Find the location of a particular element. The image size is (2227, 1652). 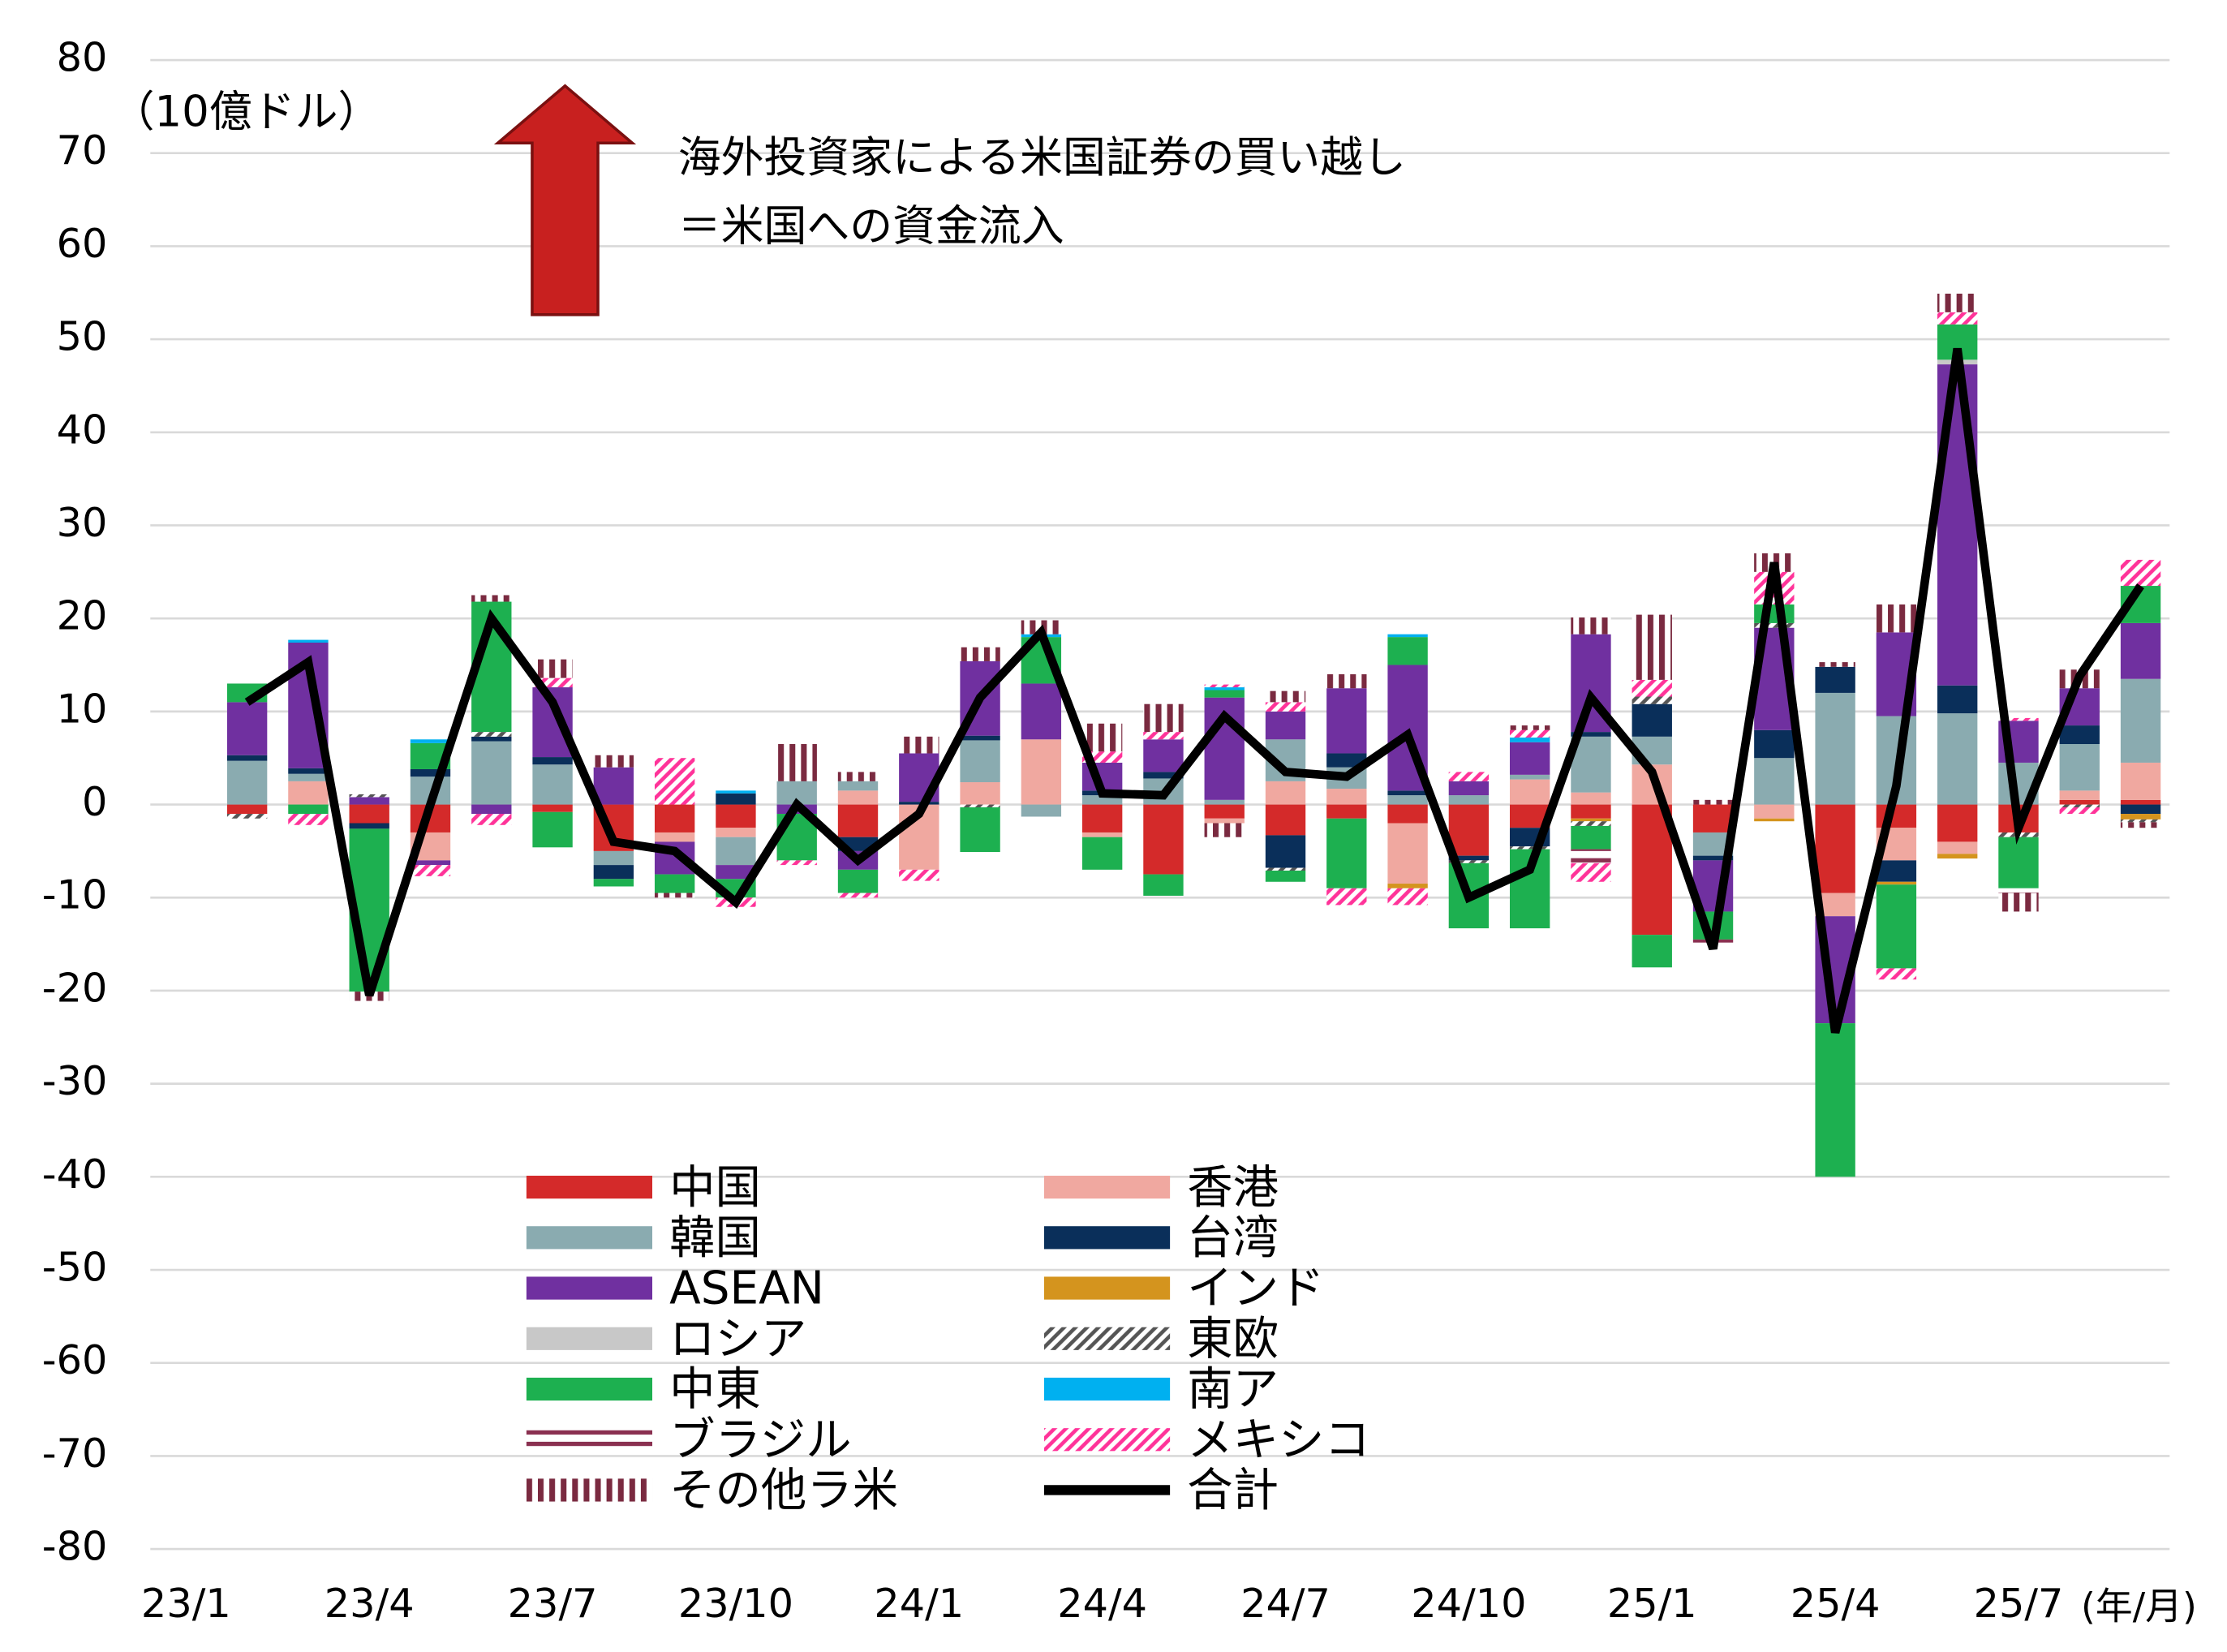

x-tick-label: 25/7 is located at coordinates (2019, 1603).